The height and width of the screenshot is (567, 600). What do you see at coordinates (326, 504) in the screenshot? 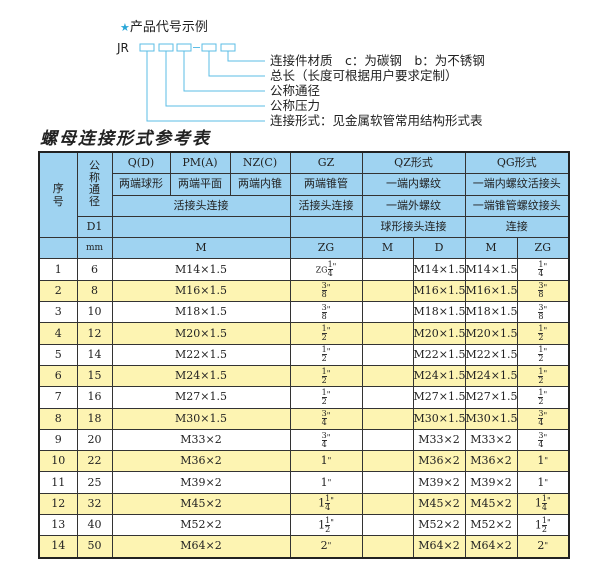
I see `cell-zg: 1 1 4 "` at bounding box center [326, 504].